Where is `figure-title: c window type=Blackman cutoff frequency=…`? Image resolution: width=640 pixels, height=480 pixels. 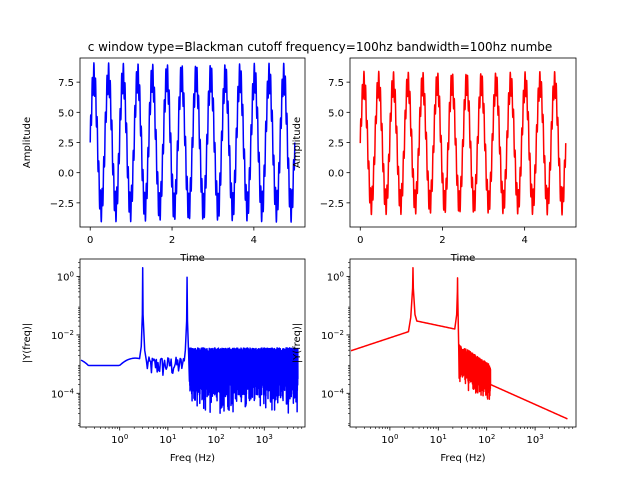
figure-title: c window type=Blackman cutoff frequency=… is located at coordinates (320, 47).